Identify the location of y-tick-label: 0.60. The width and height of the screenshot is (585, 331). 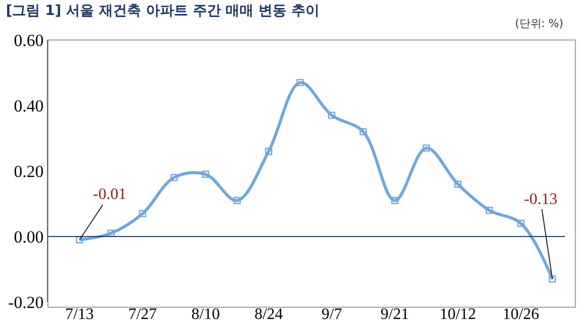
(29, 40).